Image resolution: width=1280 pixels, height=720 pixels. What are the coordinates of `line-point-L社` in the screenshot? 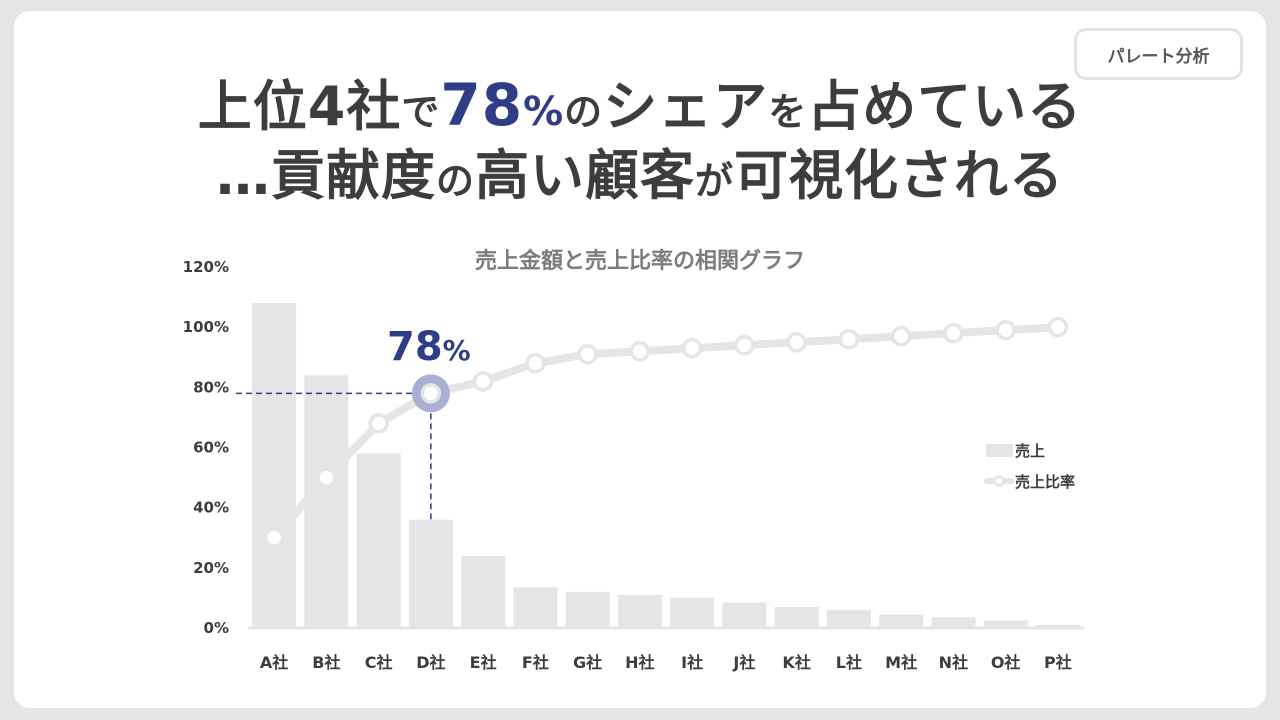 It's located at (849, 339).